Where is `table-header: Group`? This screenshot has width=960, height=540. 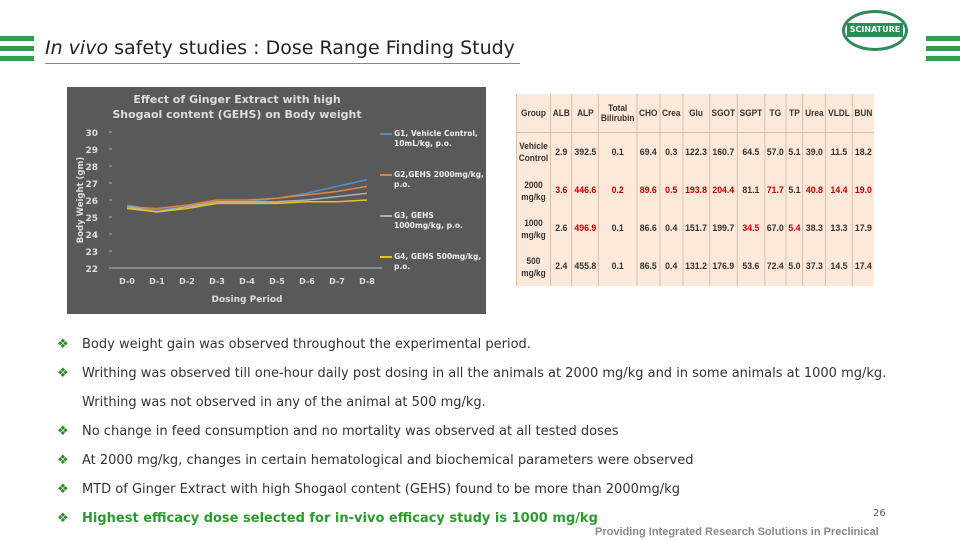 table-header: Group is located at coordinates (533, 113).